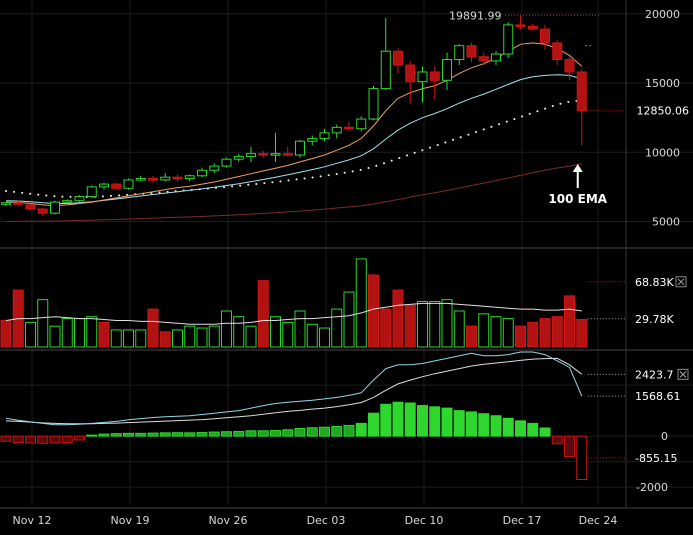 This screenshot has width=693, height=535. Describe the element at coordinates (652, 487) in the screenshot. I see `macd-tick-label: -2000` at that location.